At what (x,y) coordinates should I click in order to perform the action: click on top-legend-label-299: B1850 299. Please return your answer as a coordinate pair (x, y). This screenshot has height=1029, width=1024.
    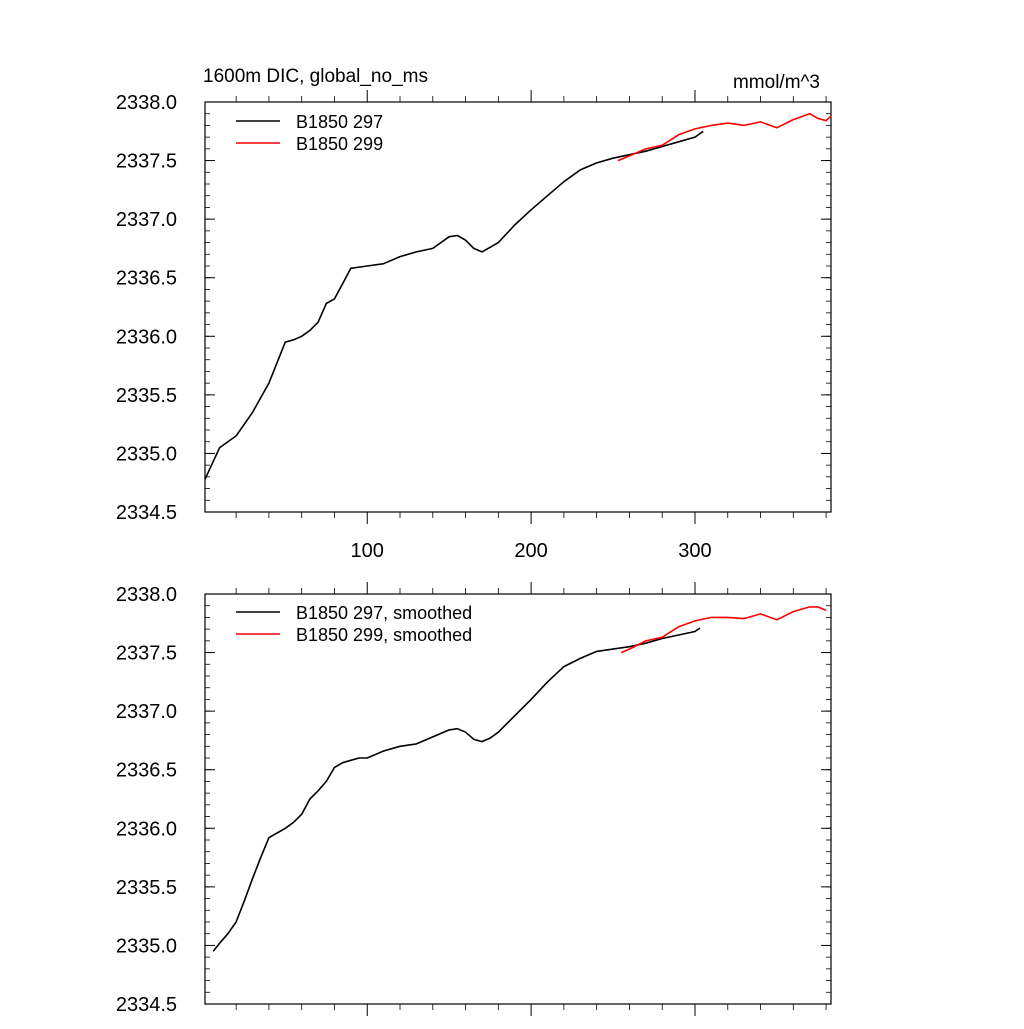
    Looking at the image, I should click on (339, 144).